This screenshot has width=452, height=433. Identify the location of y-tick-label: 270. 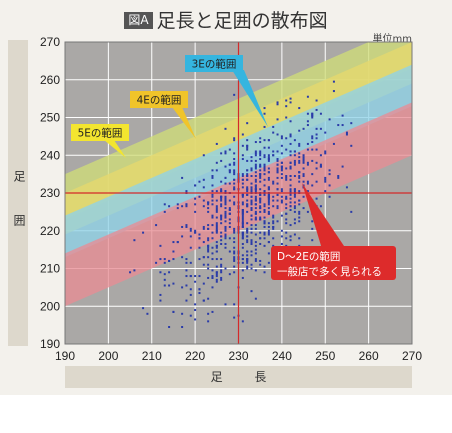
(50, 42).